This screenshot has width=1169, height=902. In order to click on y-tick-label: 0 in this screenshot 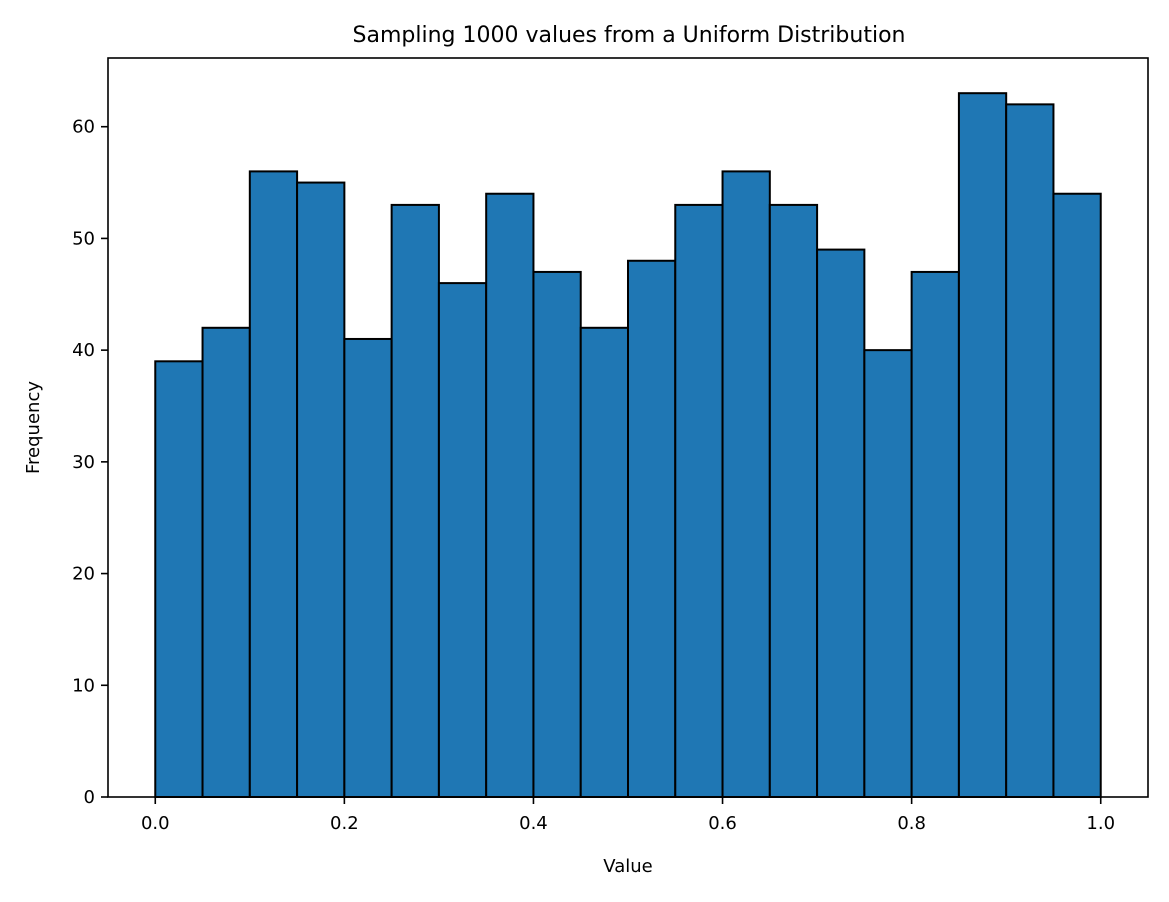, I will do `click(89, 797)`.